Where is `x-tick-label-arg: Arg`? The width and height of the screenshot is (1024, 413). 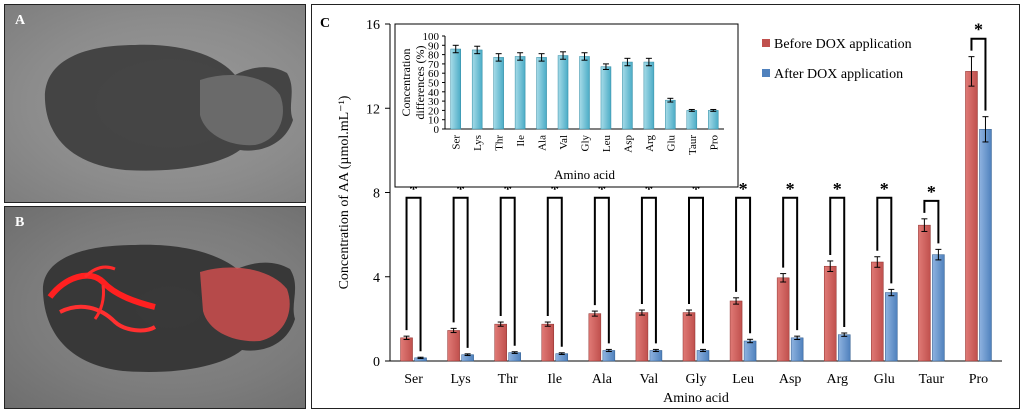
x-tick-label-arg: Arg is located at coordinates (837, 379).